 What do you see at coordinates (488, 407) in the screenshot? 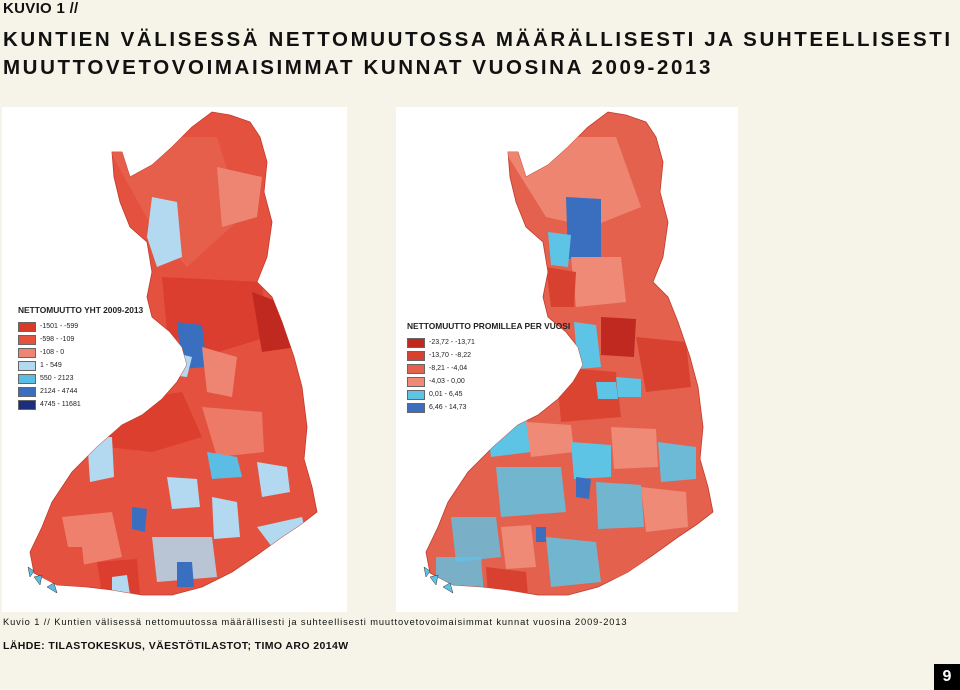
I see `legend-item: 6,46 - 14,73` at bounding box center [488, 407].